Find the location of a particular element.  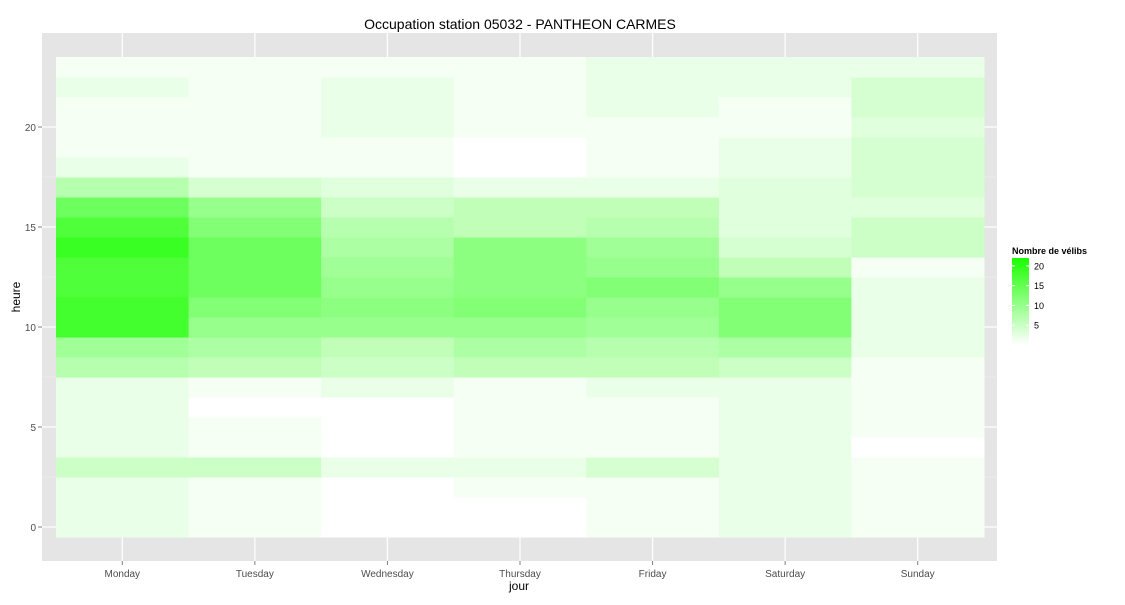

y-tick-label: 5 is located at coordinates (33, 428).